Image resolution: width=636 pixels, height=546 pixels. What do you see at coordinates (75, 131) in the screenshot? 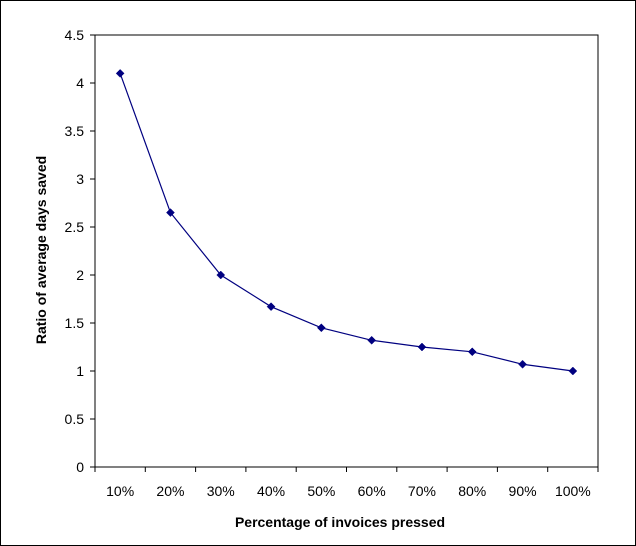
I see `y-tick-label: 3.5` at bounding box center [75, 131].